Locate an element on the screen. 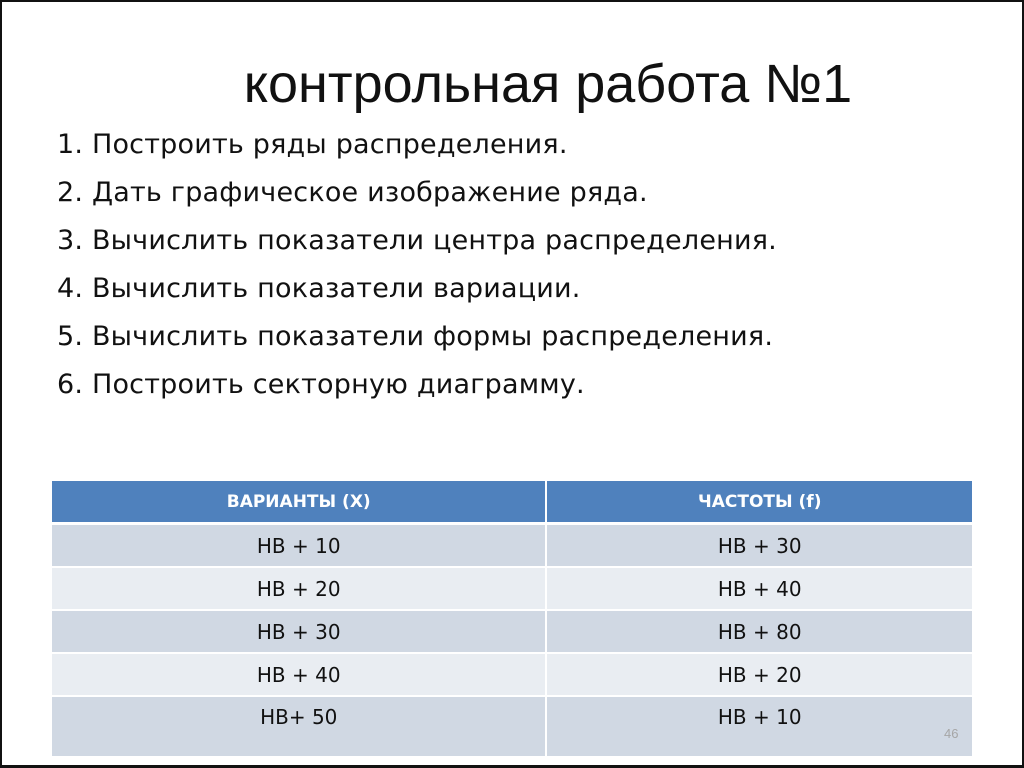  table-header-row: ВАРИАНТЫ (X) ЧАСТОТЫ (f) is located at coordinates (512, 503).